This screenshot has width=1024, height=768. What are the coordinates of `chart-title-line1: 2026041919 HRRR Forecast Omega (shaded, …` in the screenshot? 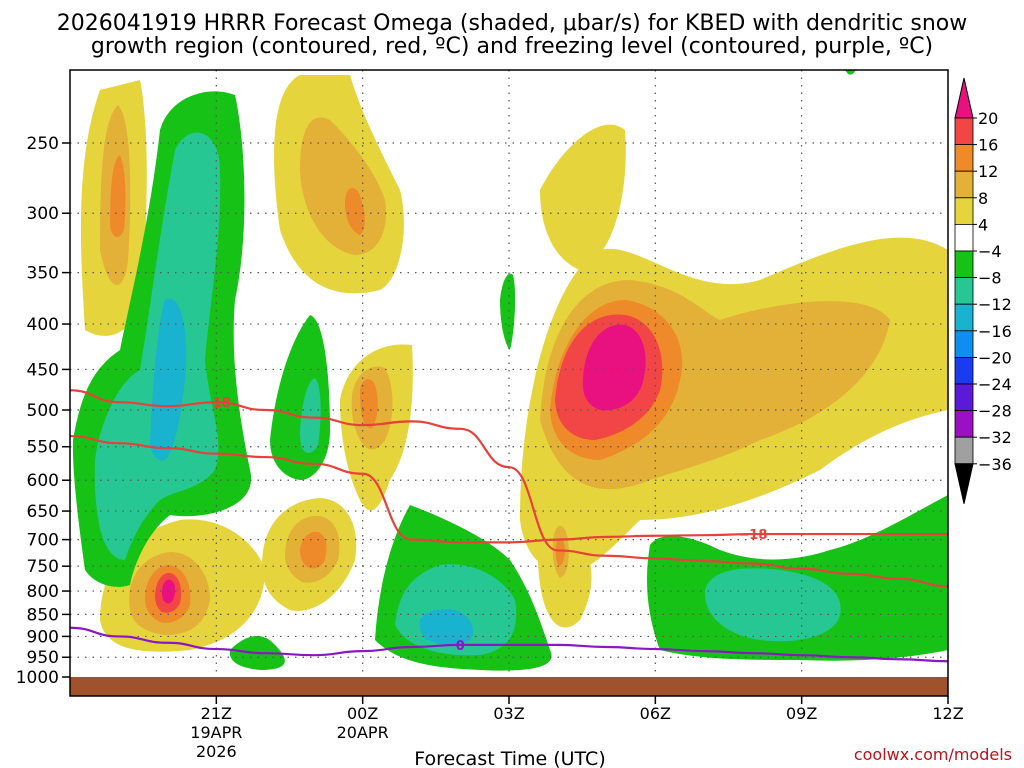 It's located at (512, 23).